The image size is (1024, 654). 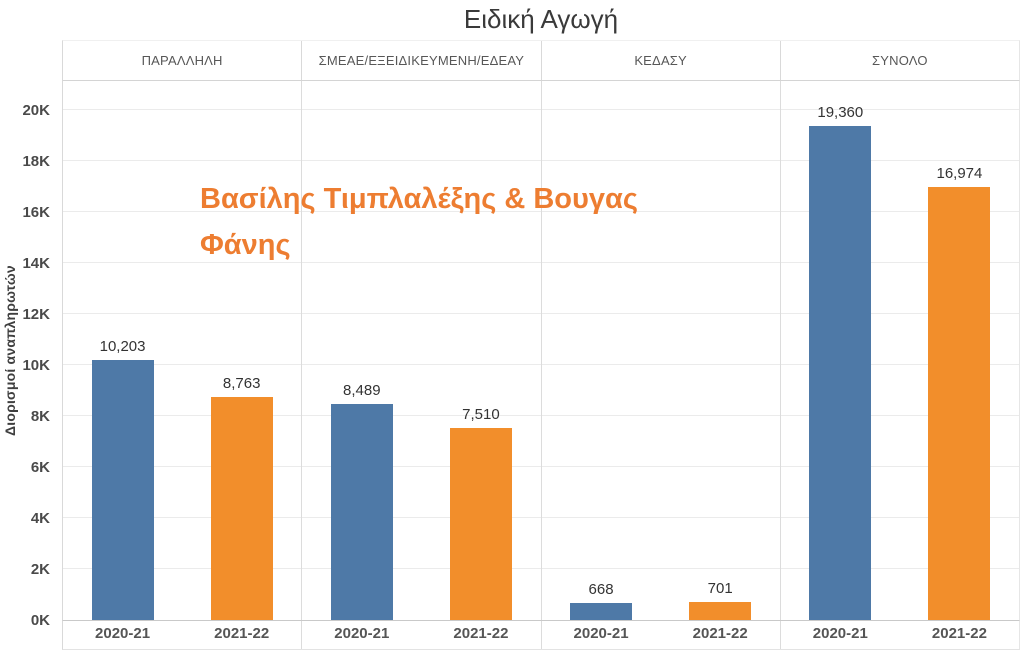 What do you see at coordinates (899, 60) in the screenshot?
I see `panel-header: ΣΥΝΟΛΟ` at bounding box center [899, 60].